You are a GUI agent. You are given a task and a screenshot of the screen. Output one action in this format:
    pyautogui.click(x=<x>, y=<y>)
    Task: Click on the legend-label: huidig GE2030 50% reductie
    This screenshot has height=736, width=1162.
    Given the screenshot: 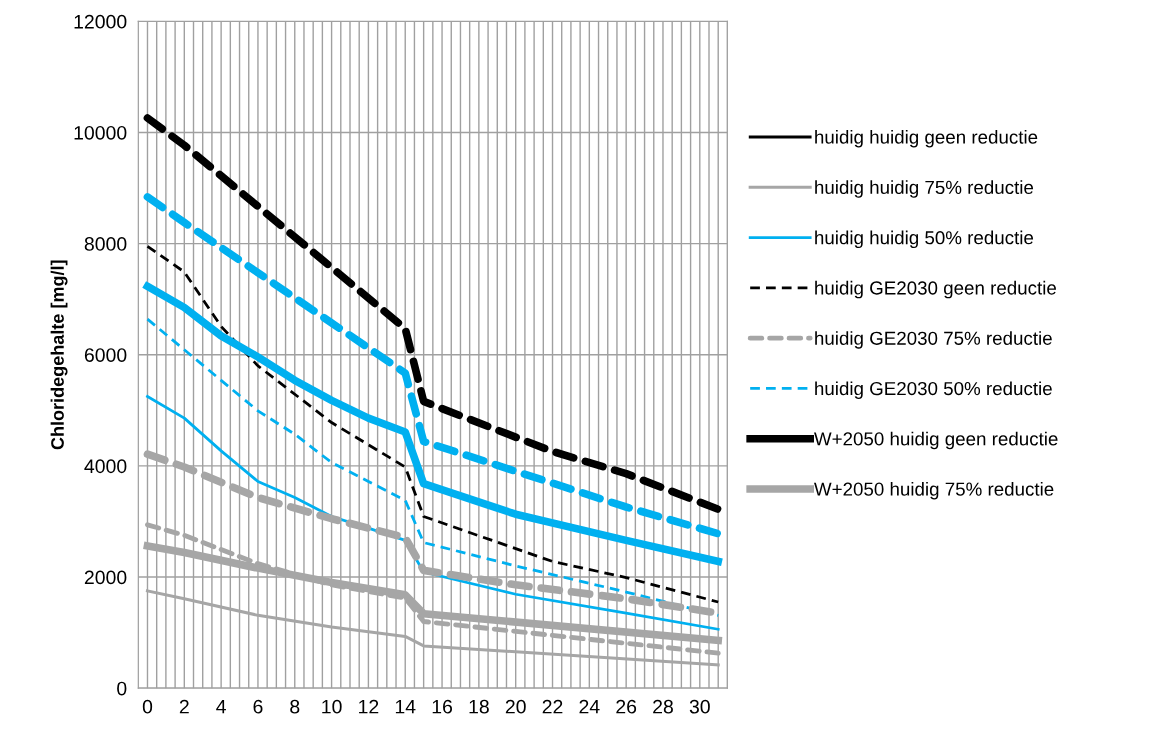 What is the action you would take?
    pyautogui.click(x=933, y=390)
    